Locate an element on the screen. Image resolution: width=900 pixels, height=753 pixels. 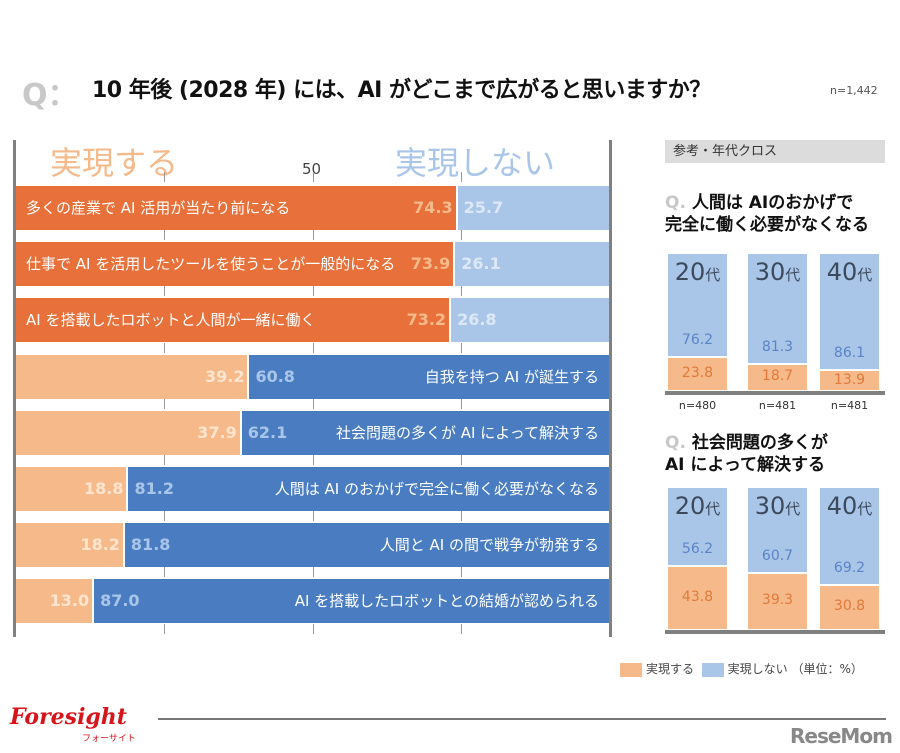
value-yes: 37.9 is located at coordinates (217, 432).